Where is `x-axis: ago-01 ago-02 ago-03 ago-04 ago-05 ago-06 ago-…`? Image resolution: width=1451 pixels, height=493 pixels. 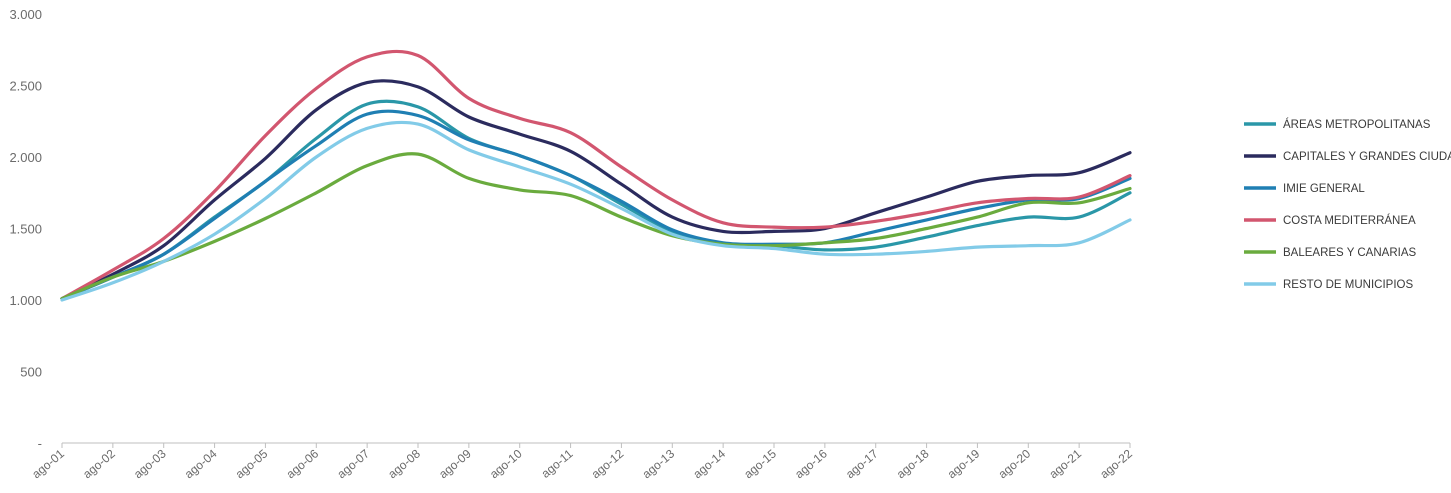
x-axis: ago-01 ago-02 ago-03 ago-04 ago-05 ago-06 ago-… is located at coordinates (582, 461).